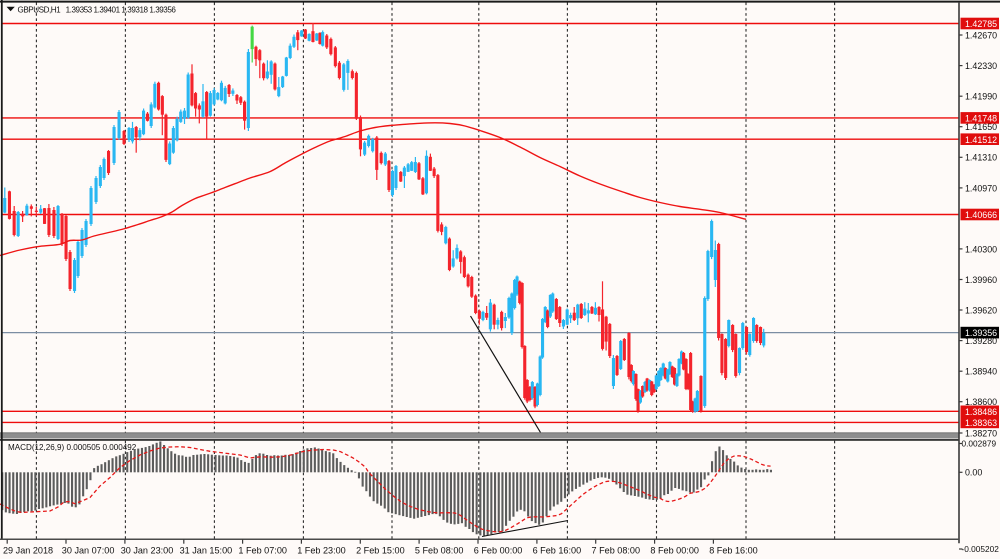 The width and height of the screenshot is (1000, 559). I want to click on svg-text:MACD(12,26,9) 0.000505 0.00049: MACD(12,26,9) 0.000505 0.000492, so click(72, 447).